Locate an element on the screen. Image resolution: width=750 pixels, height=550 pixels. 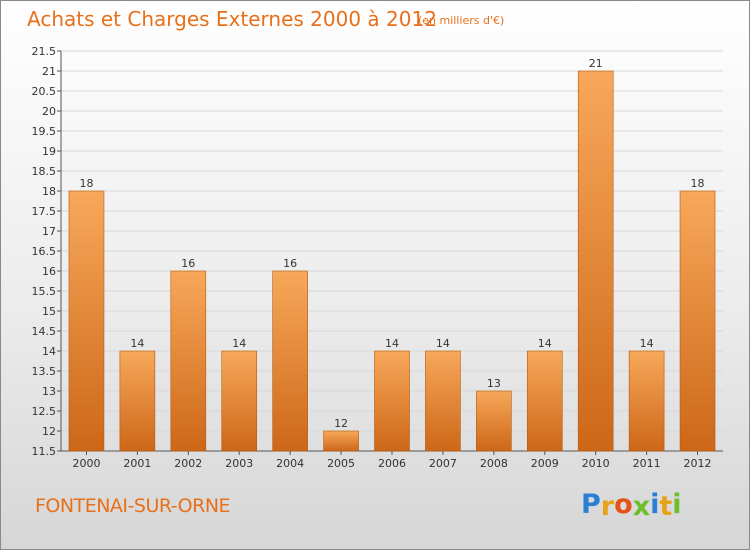
proxiti-logo: Proxiti is located at coordinates (631, 505).